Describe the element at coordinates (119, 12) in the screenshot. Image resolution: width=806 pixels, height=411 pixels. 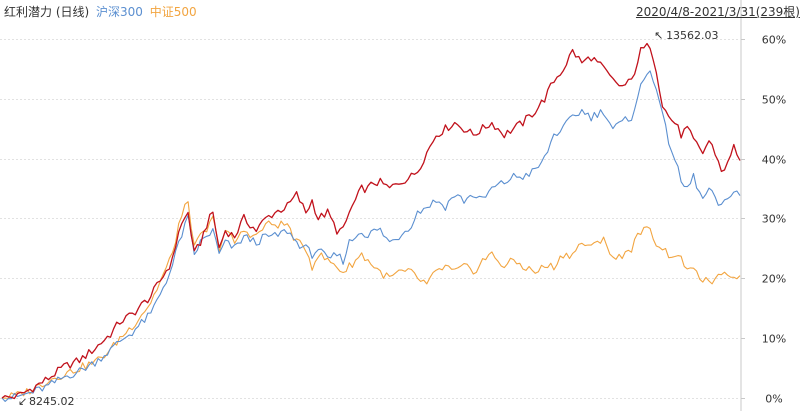
I see `legend-hs300: 沪深300` at that location.